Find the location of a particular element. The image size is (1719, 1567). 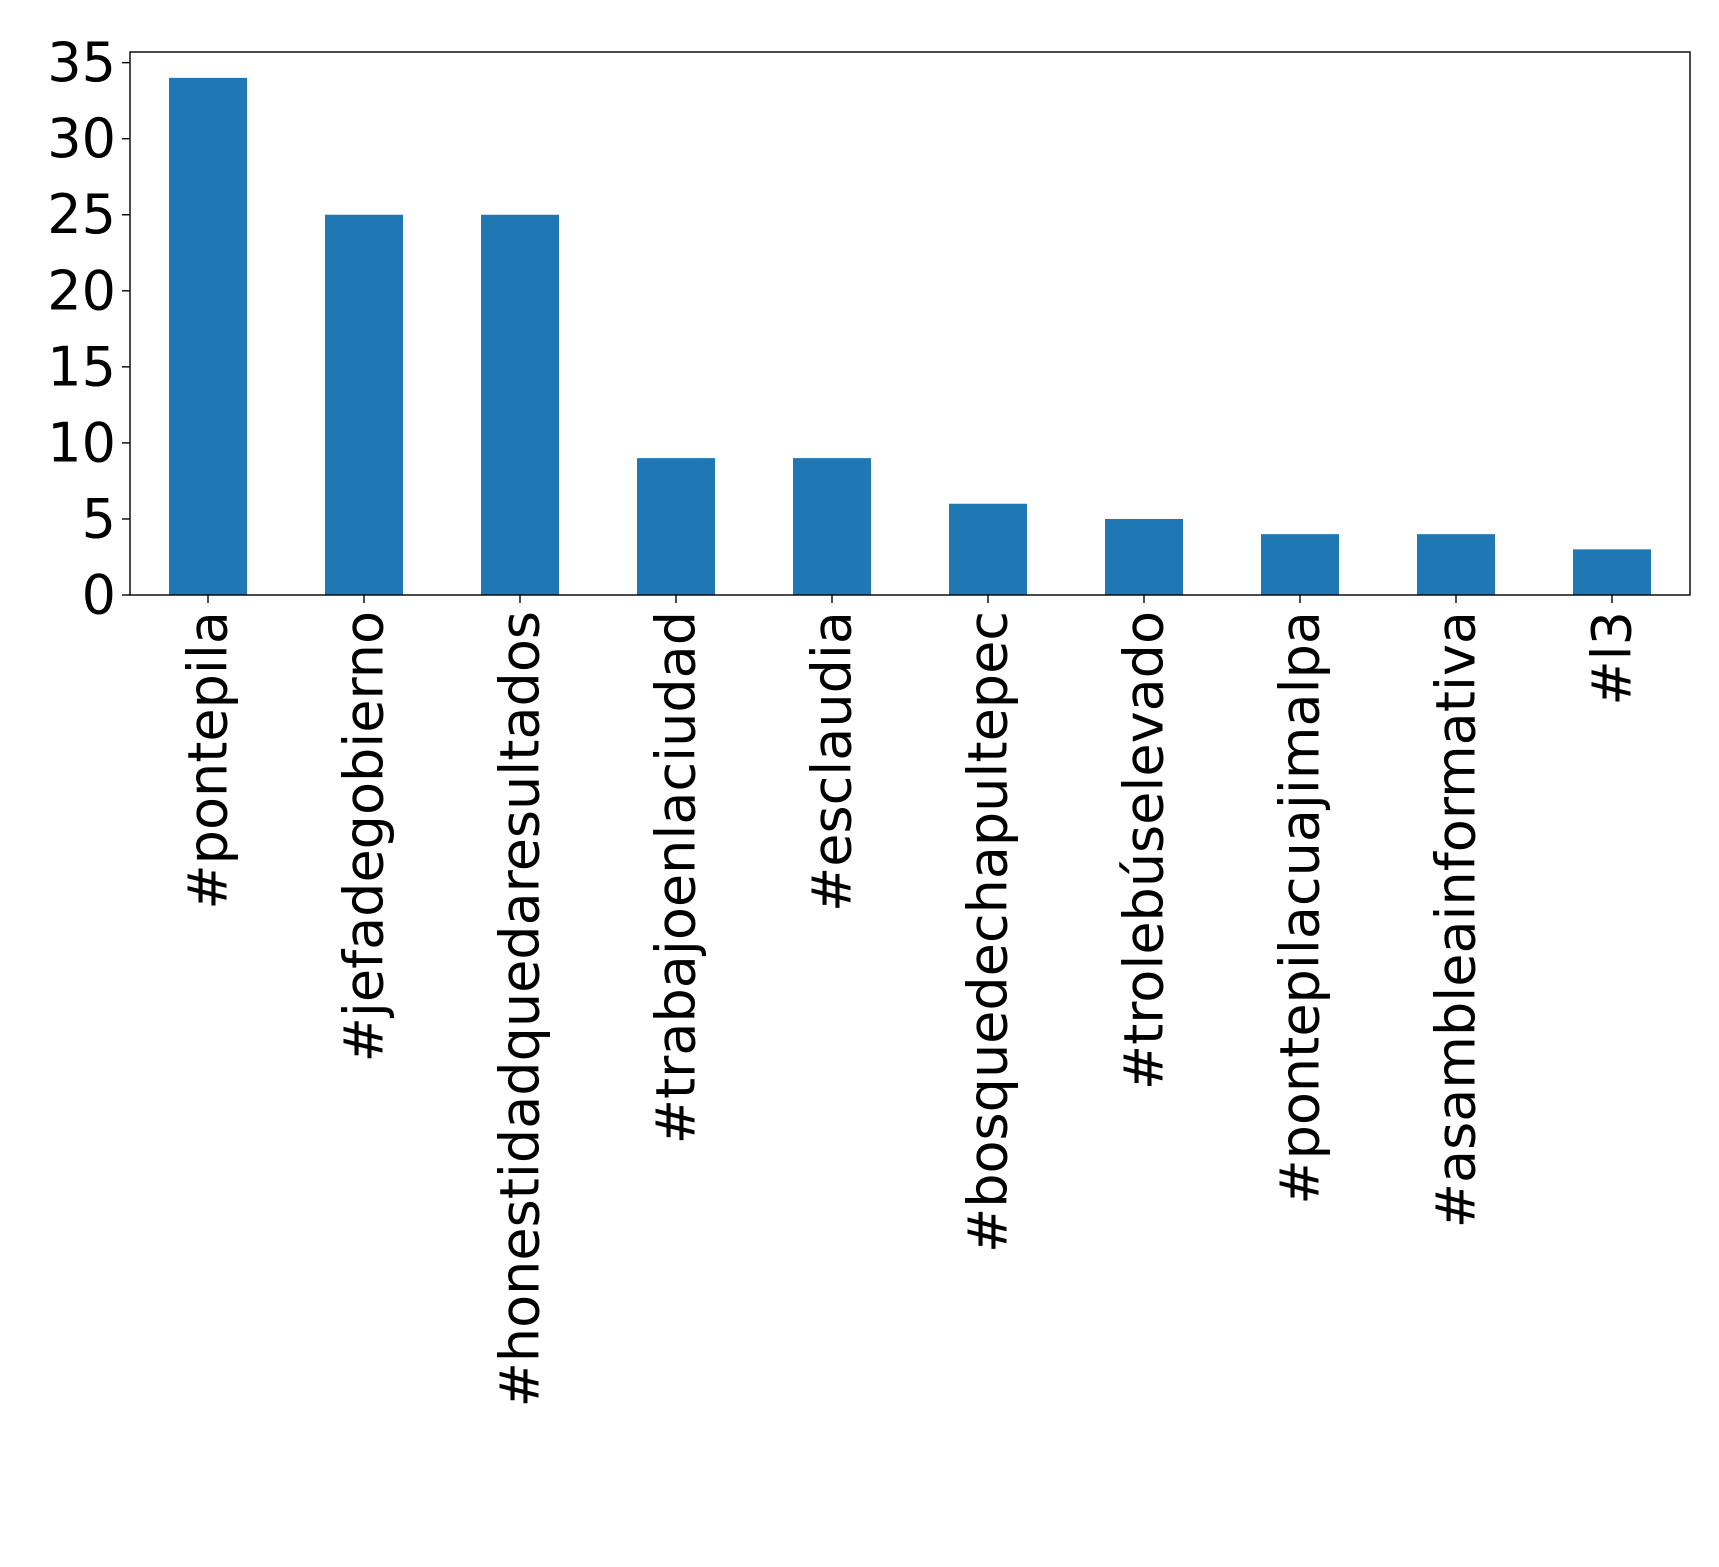

x-tick-label: #pontepila is located at coordinates (208, 760).